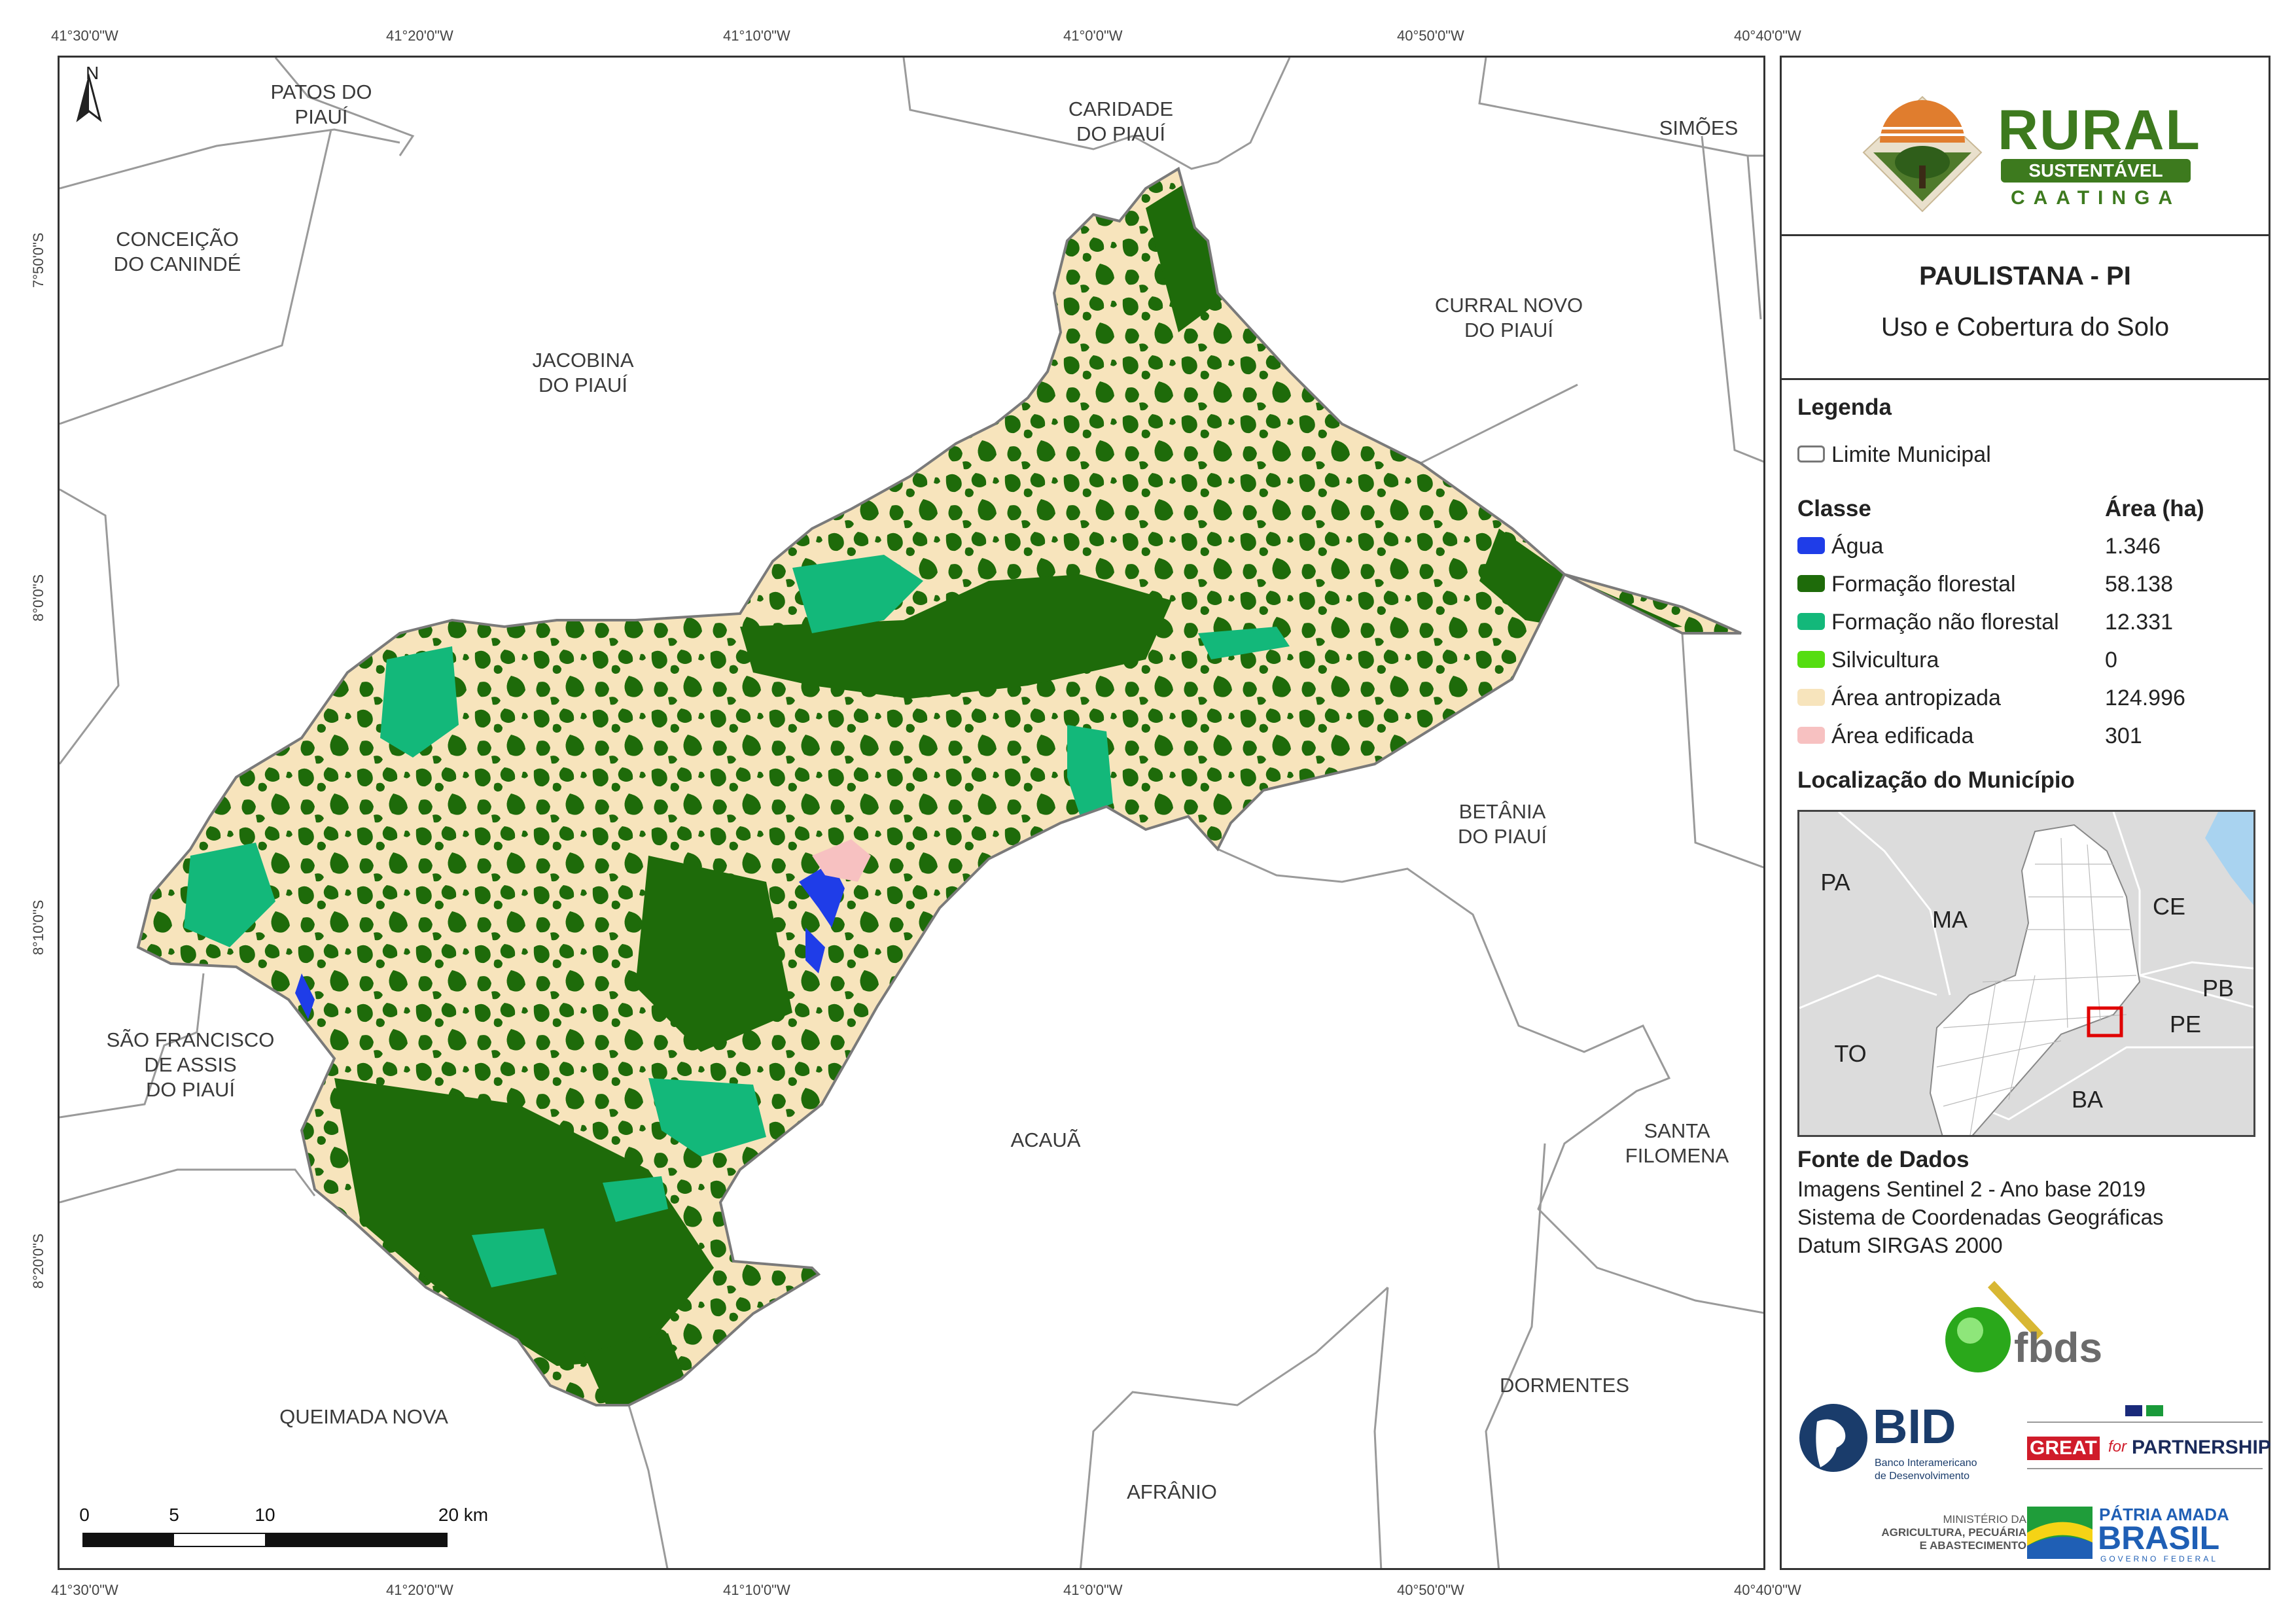 The image size is (2296, 1623). I want to click on scale-label-0: 0, so click(84, 1515).